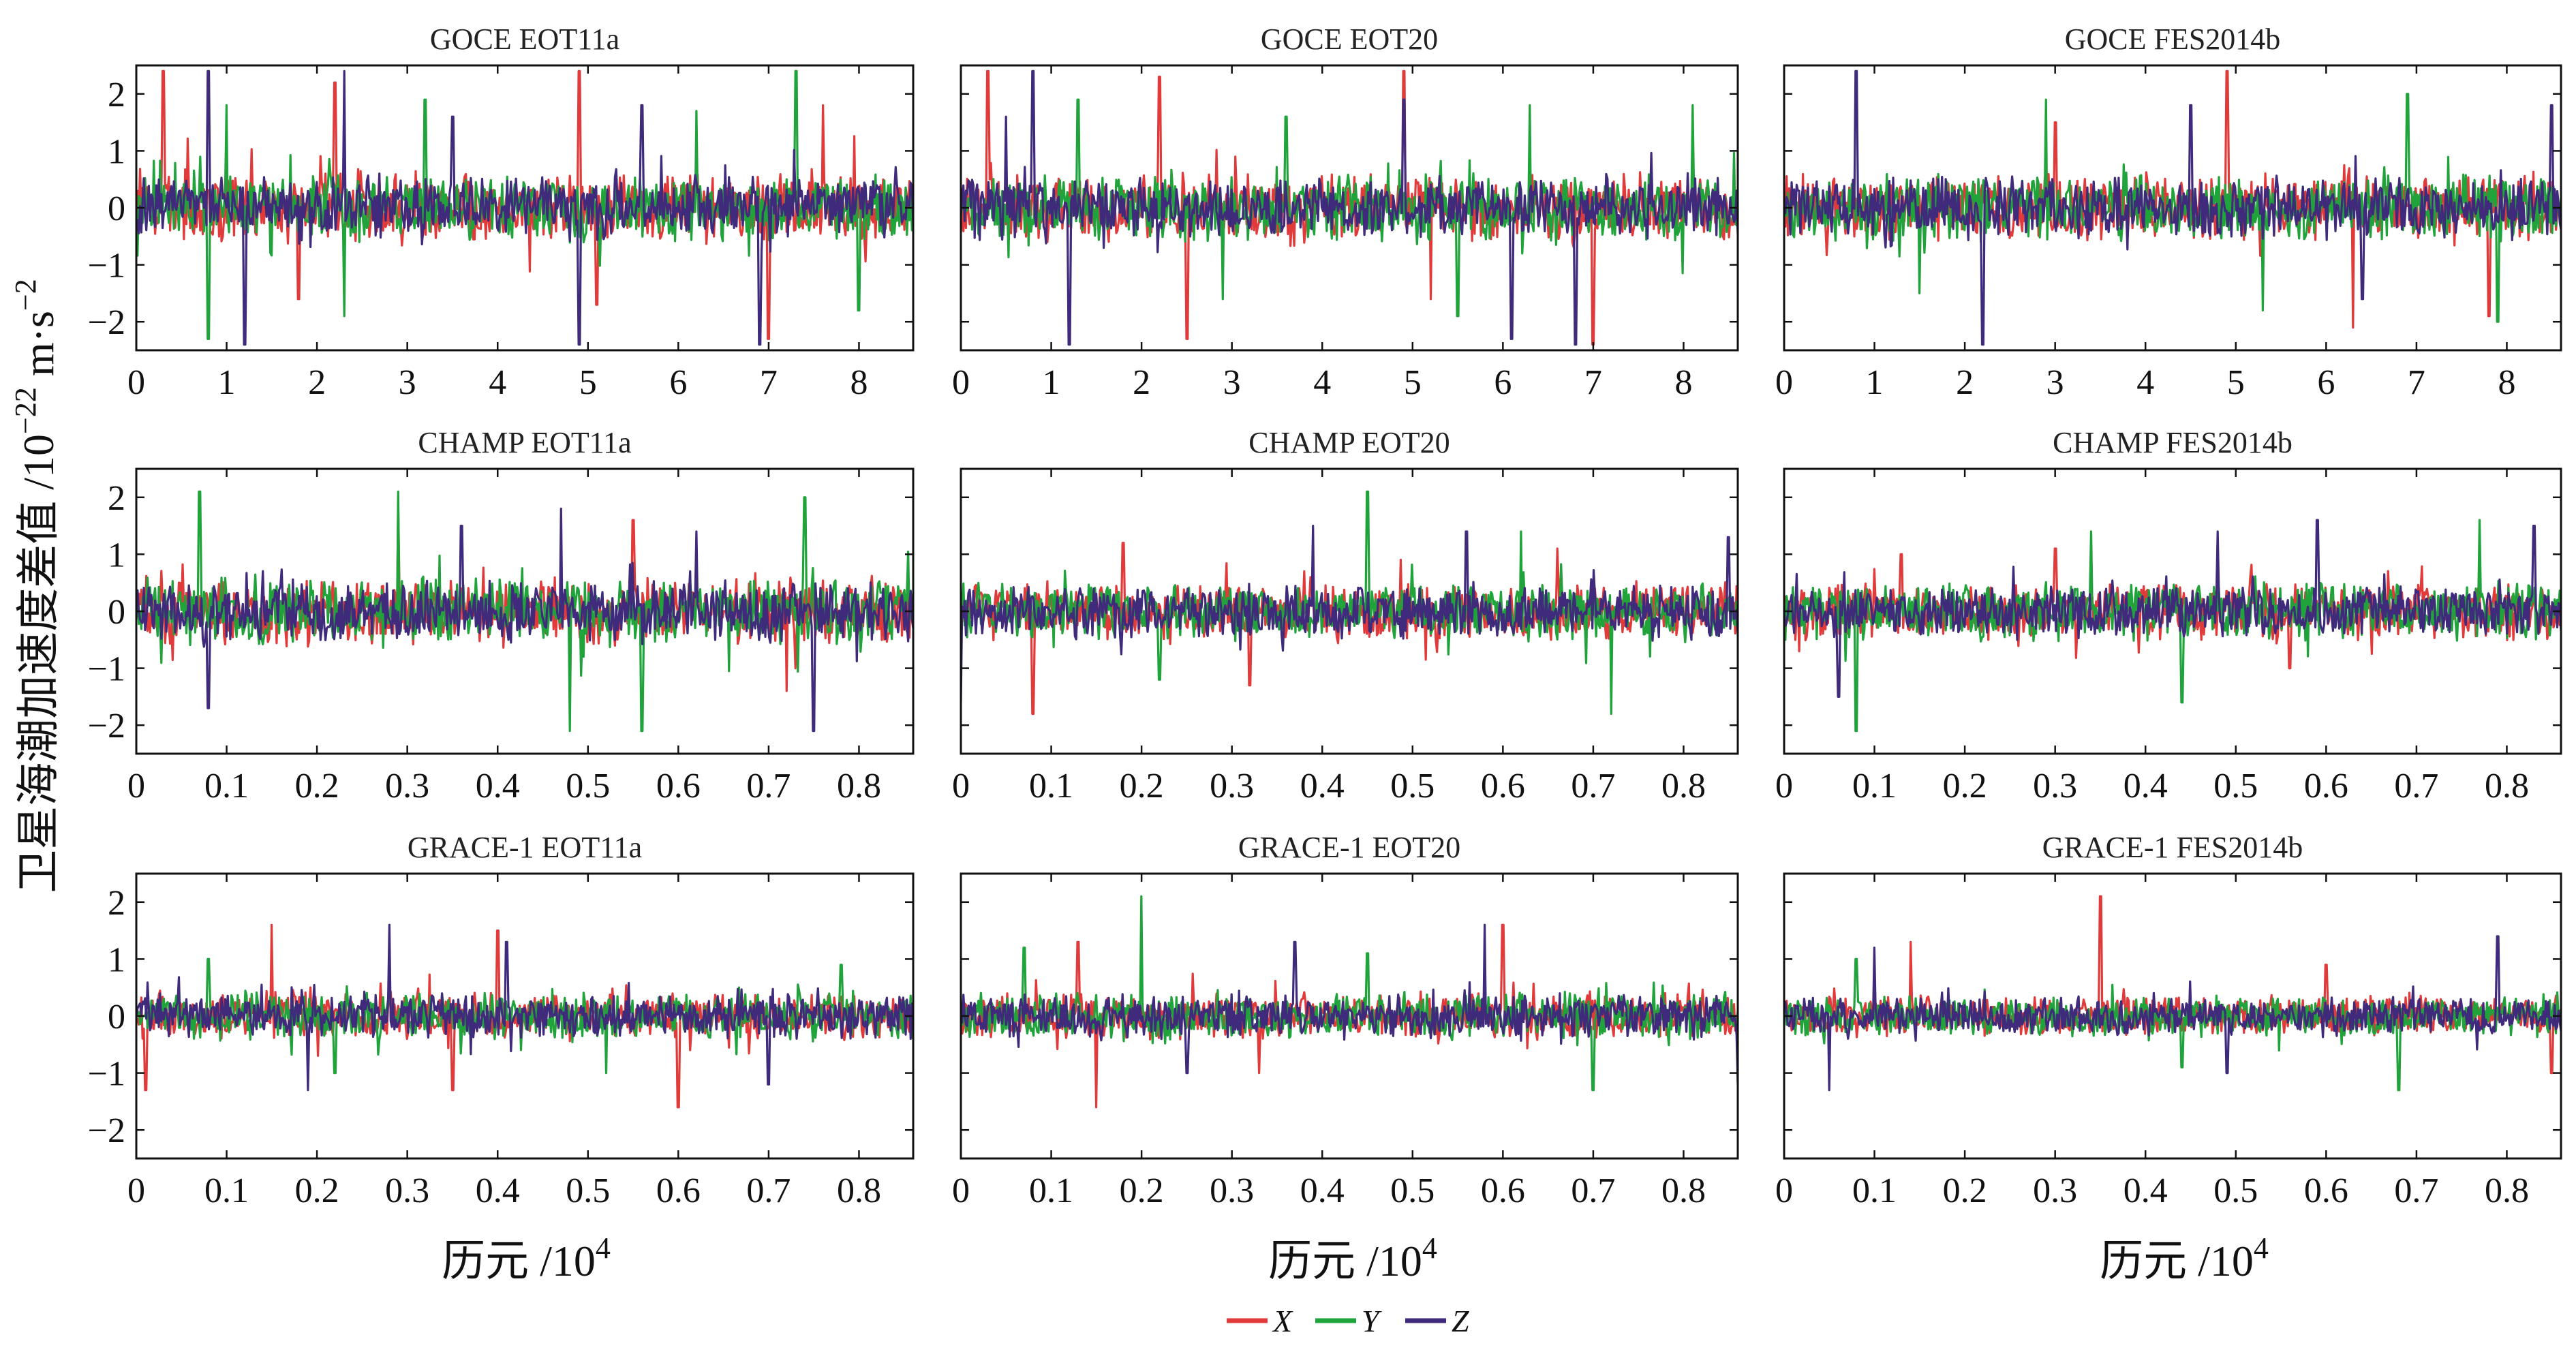 The height and width of the screenshot is (1352, 2576). I want to click on y-axis-label: 卫星海潮加速度差值 /10−22 m·s−2, so click(36, 586).